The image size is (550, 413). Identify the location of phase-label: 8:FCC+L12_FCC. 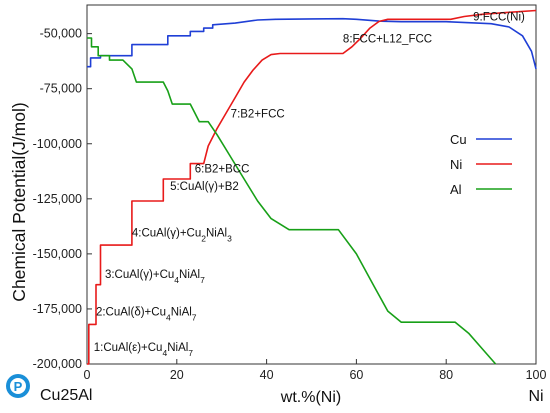
(387, 39).